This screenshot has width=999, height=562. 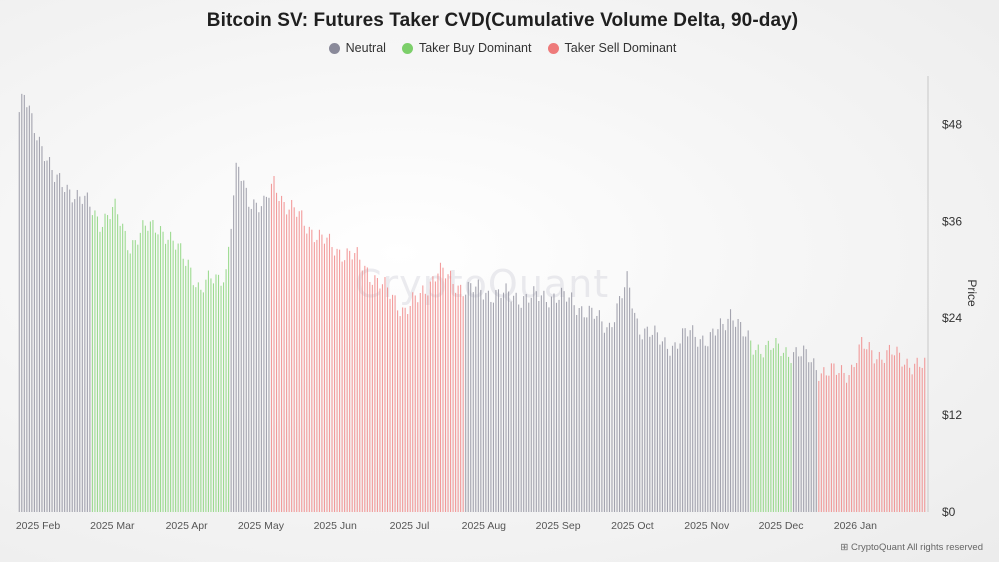 What do you see at coordinates (357, 48) in the screenshot?
I see `legend-item-neutral: Neutral` at bounding box center [357, 48].